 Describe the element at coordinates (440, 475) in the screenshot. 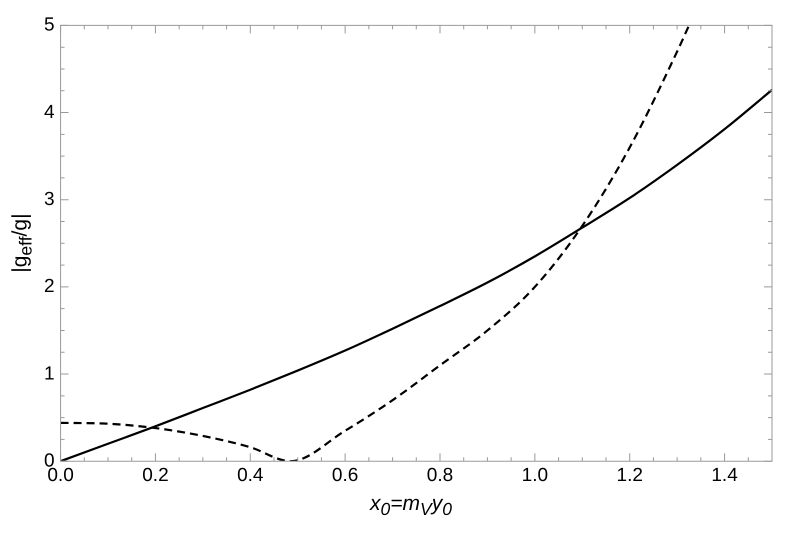

I see `x-tick-label: 0.8` at that location.